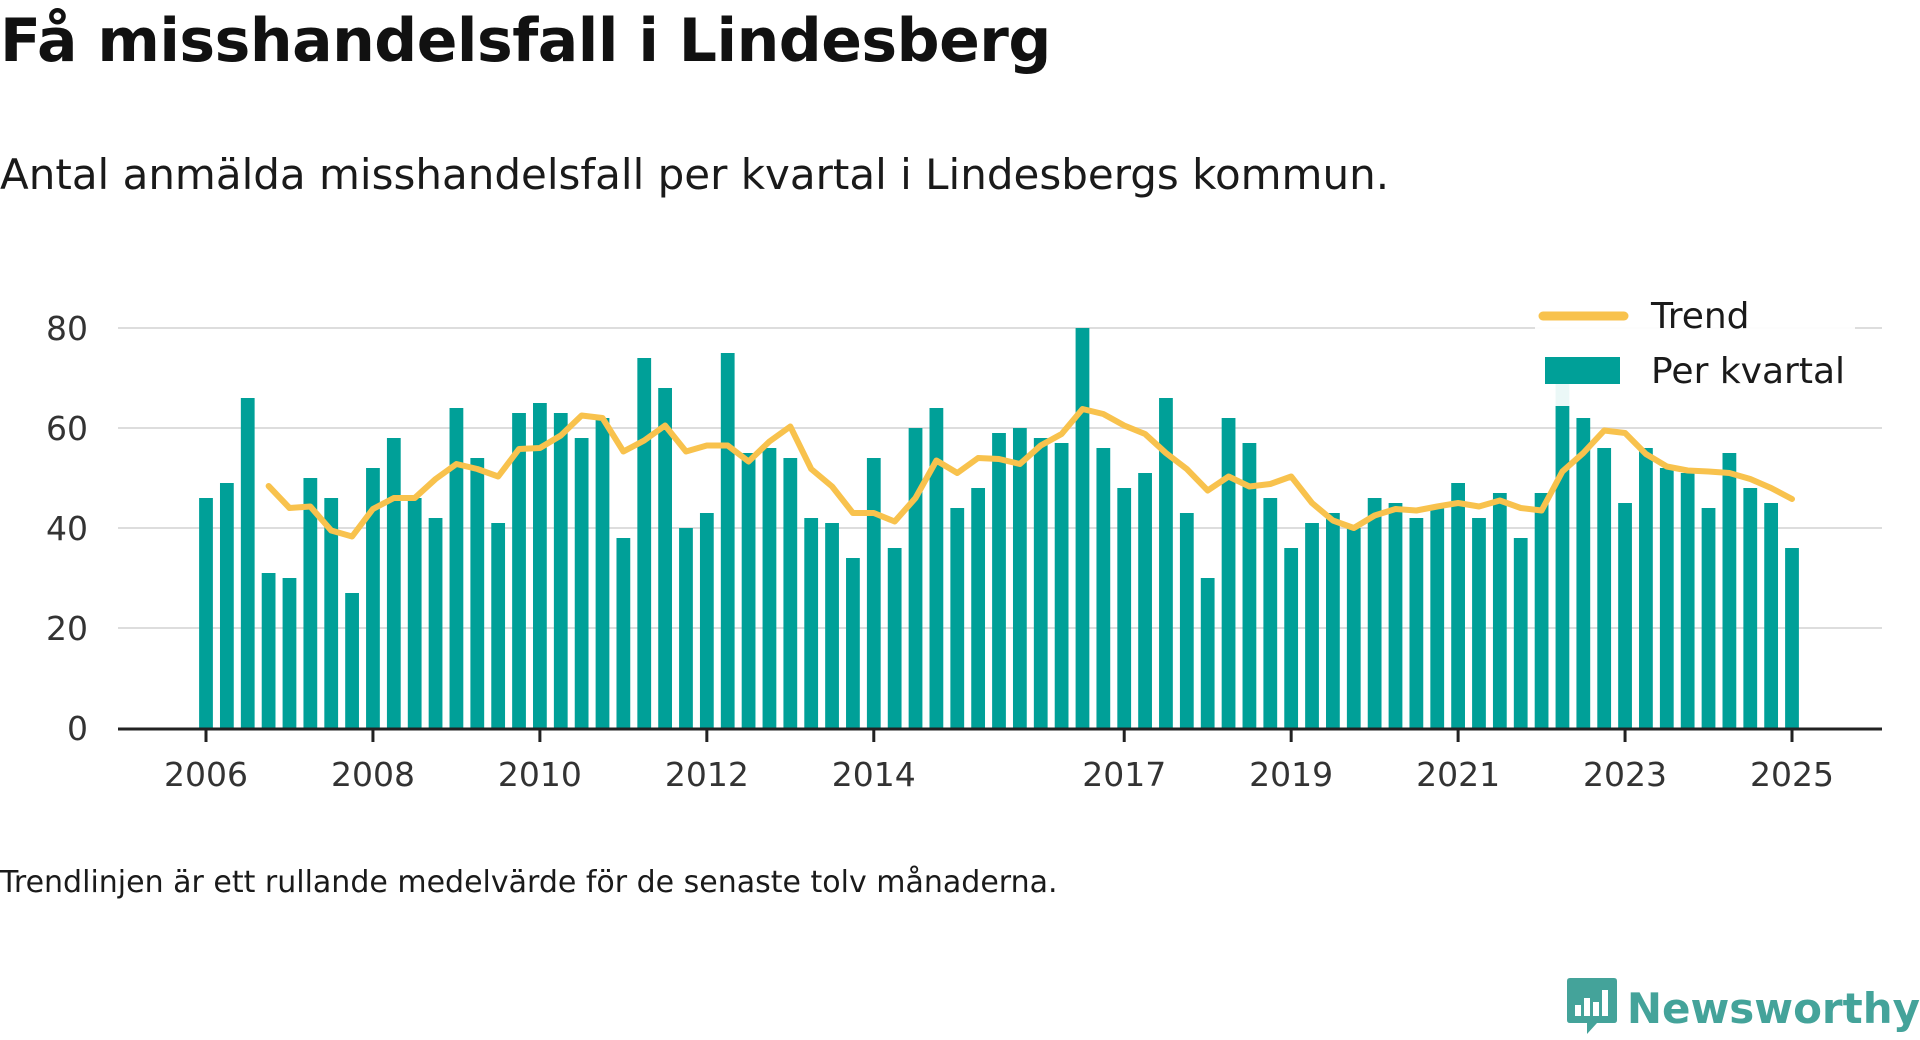 The width and height of the screenshot is (1920, 1040). I want to click on x-tick-label: 2012, so click(707, 774).